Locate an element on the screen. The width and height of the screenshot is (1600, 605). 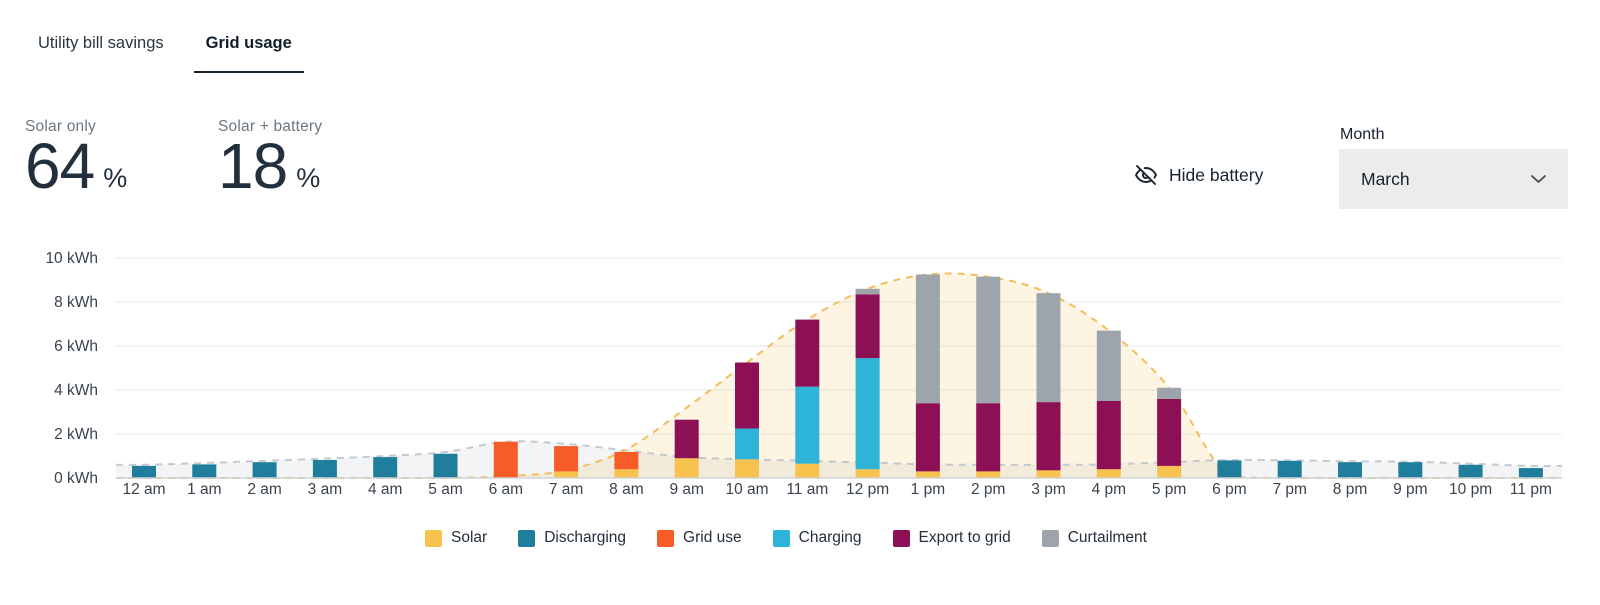
bar-4-am is located at coordinates (385, 467).